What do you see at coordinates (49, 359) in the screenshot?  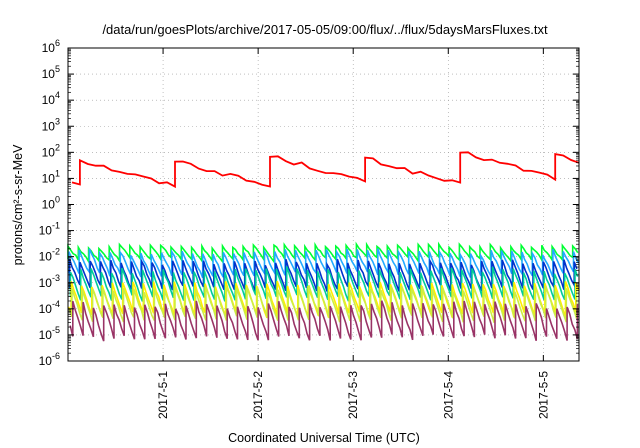 I see `y-tick-label: 10⁻⁶` at bounding box center [49, 359].